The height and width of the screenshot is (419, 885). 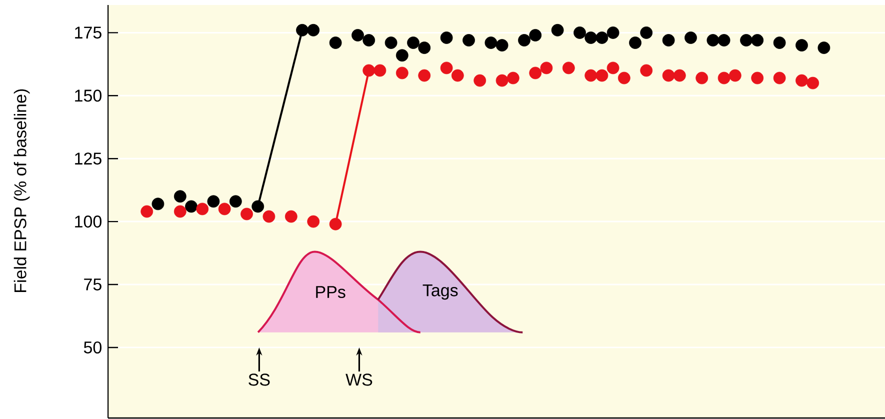 What do you see at coordinates (359, 380) in the screenshot?
I see `annotation: WS` at bounding box center [359, 380].